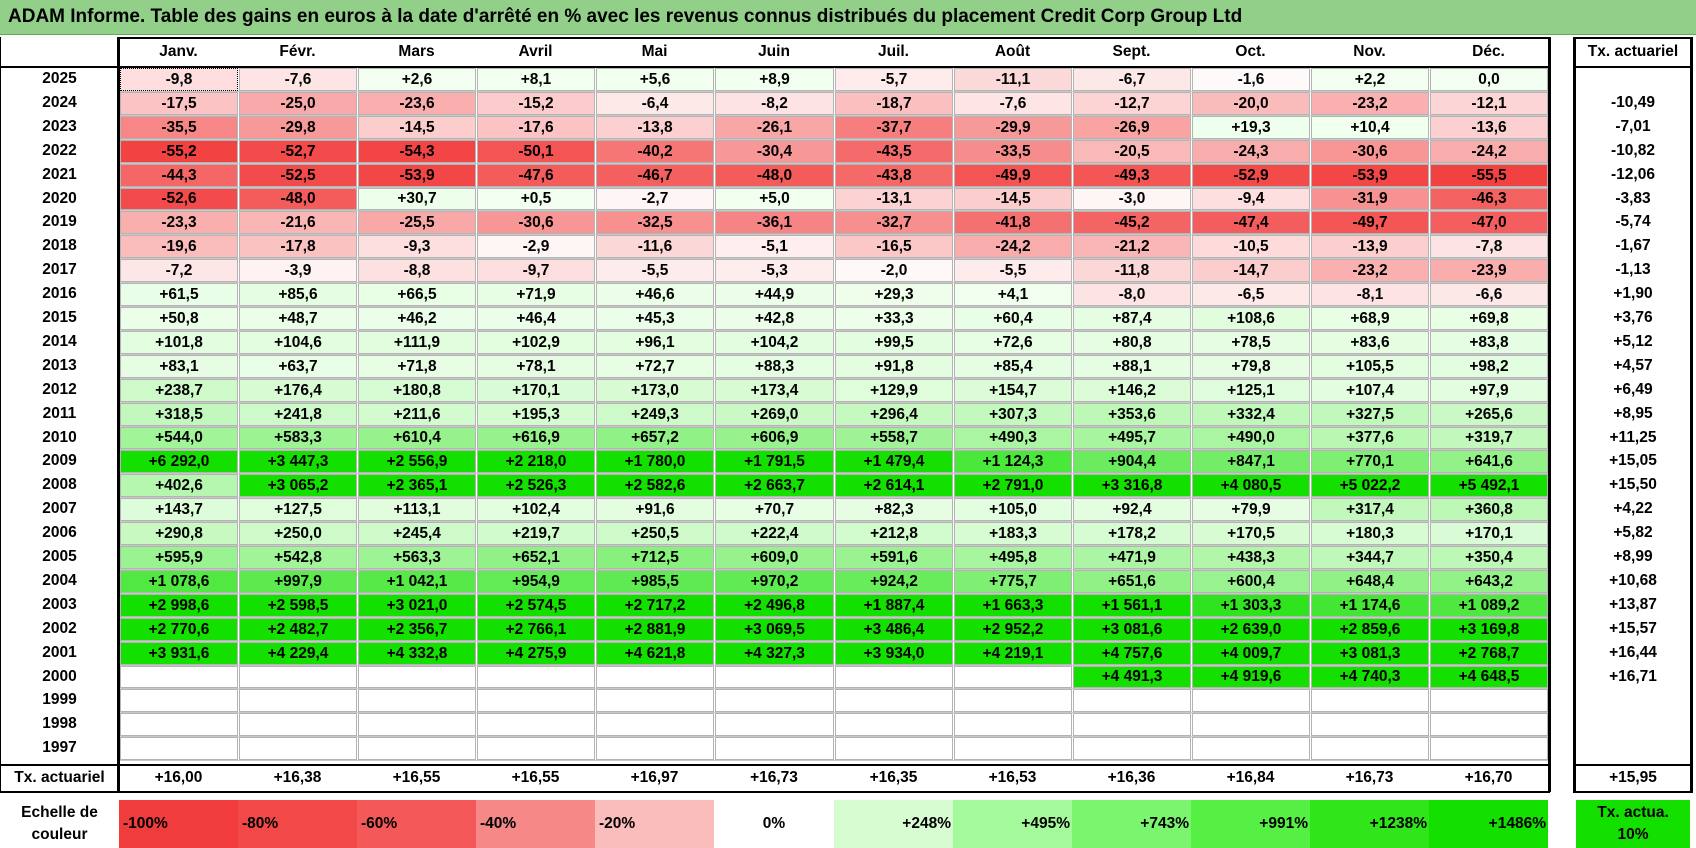  What do you see at coordinates (774, 390) in the screenshot?
I see `value-cell: +173,4` at bounding box center [774, 390].